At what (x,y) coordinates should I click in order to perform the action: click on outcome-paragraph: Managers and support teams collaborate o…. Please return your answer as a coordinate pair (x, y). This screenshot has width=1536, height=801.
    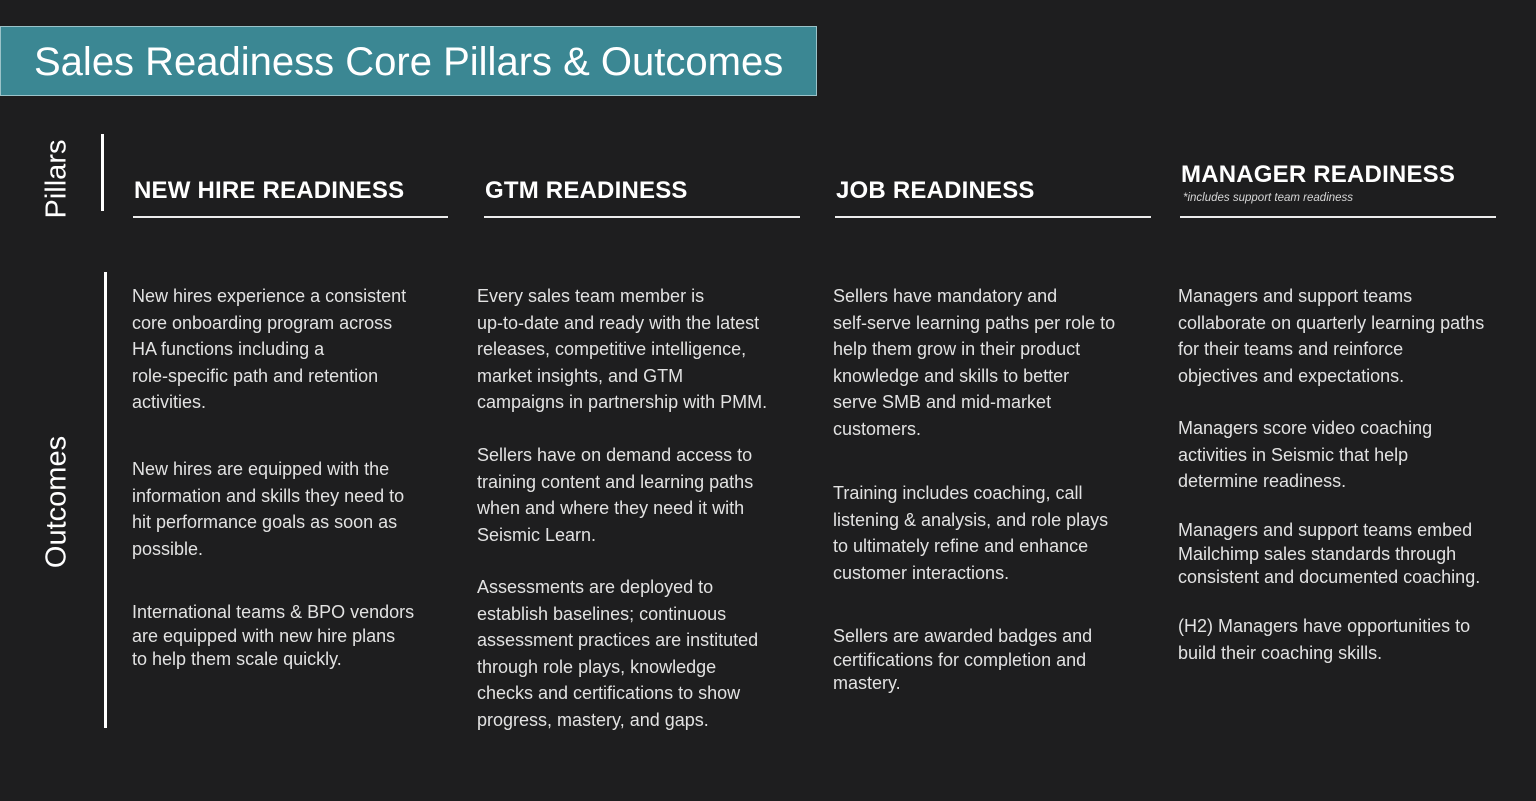
    Looking at the image, I should click on (1331, 336).